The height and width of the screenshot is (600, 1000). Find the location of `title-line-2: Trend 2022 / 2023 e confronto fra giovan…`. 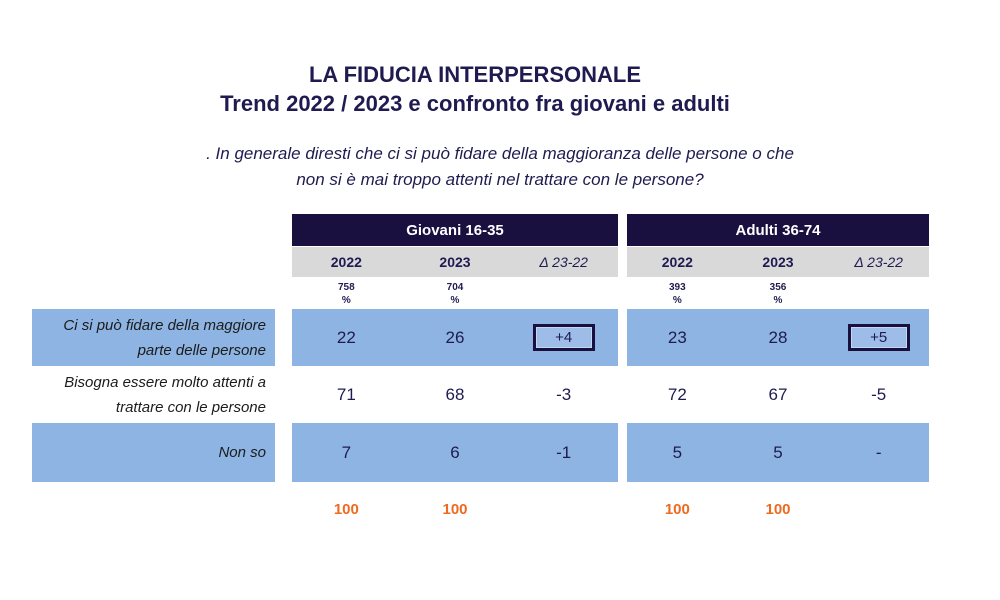

title-line-2: Trend 2022 / 2023 e confronto fra giovan… is located at coordinates (475, 103).